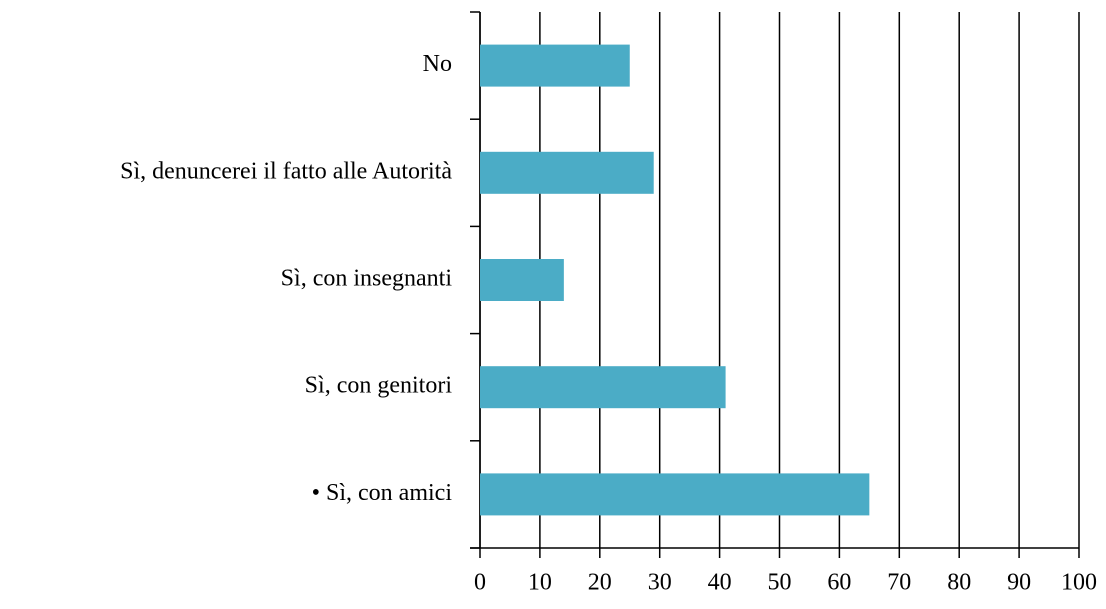 The height and width of the screenshot is (609, 1106). Describe the element at coordinates (540, 583) in the screenshot. I see `x-tick-label: 10` at that location.